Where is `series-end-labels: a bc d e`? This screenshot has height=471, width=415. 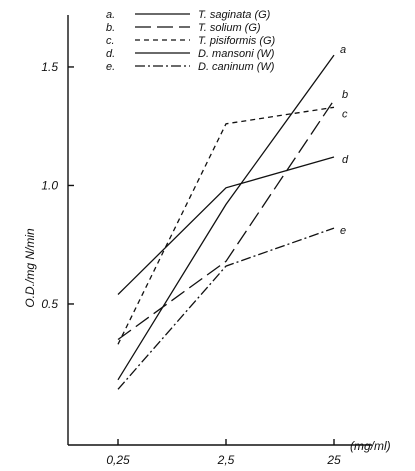
series-end-labels: a bc d e is located at coordinates (344, 140).